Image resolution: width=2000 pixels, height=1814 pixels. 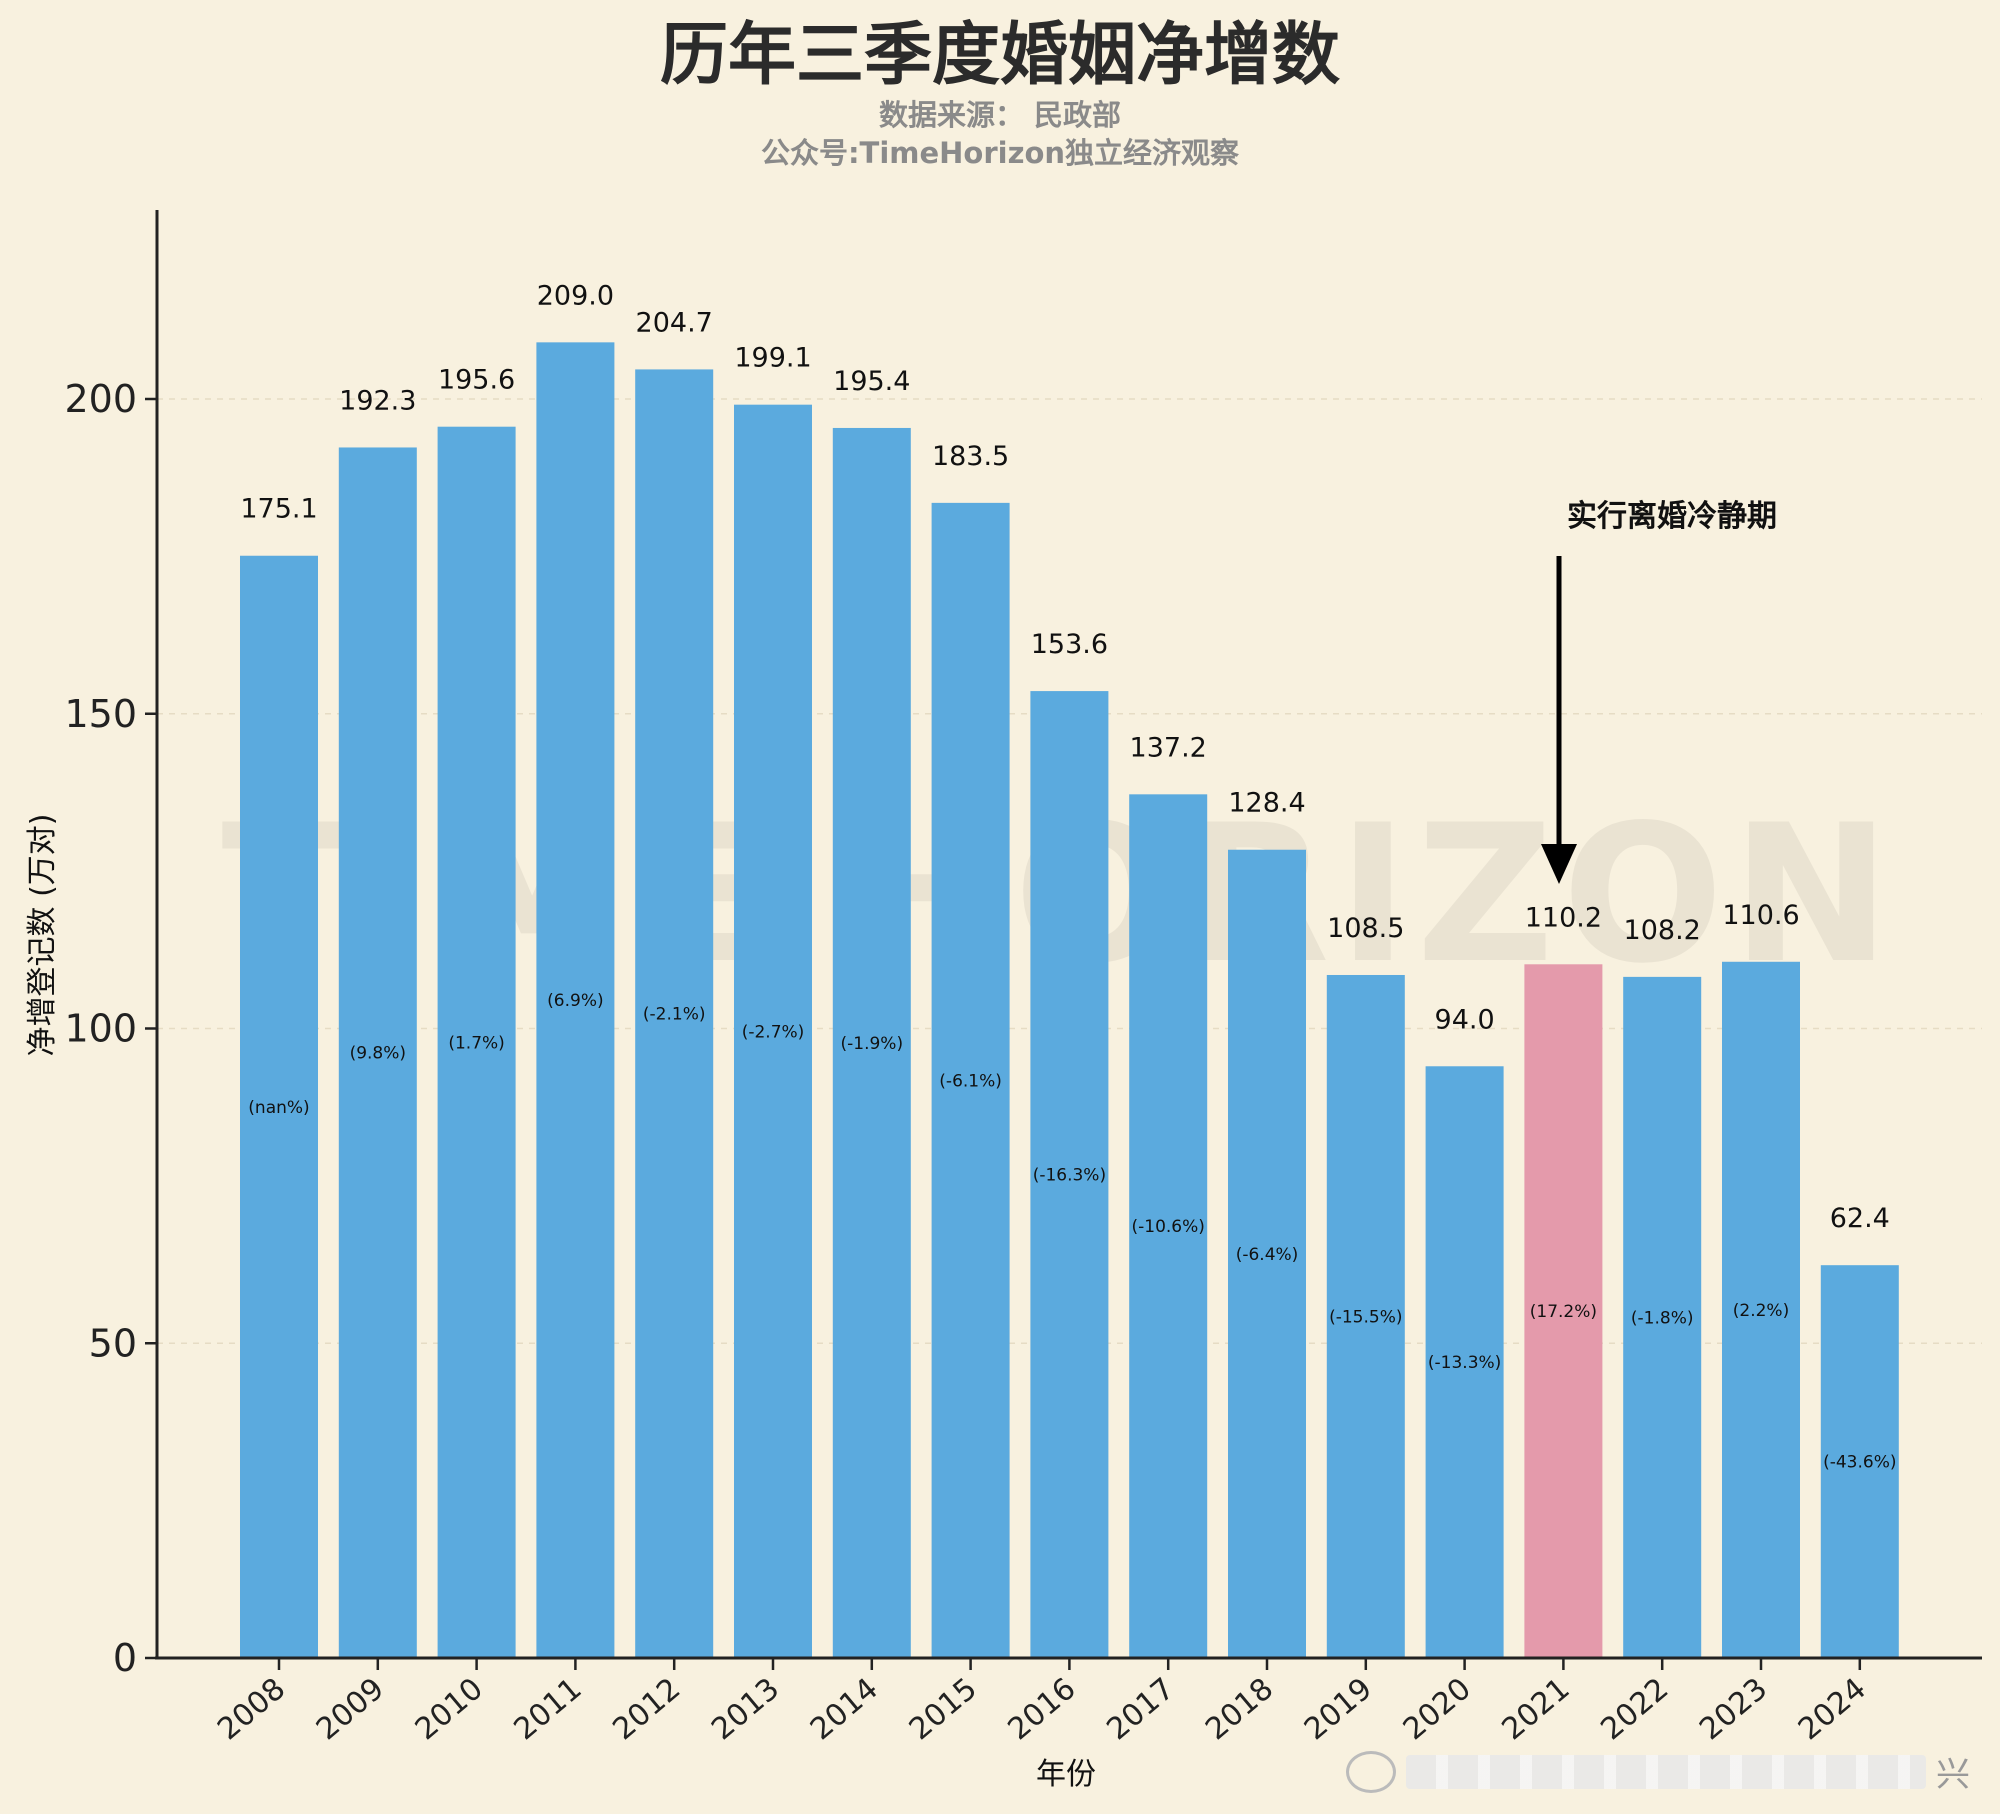 What do you see at coordinates (1666, 1771) in the screenshot?
I see `footer-redaction` at bounding box center [1666, 1771].